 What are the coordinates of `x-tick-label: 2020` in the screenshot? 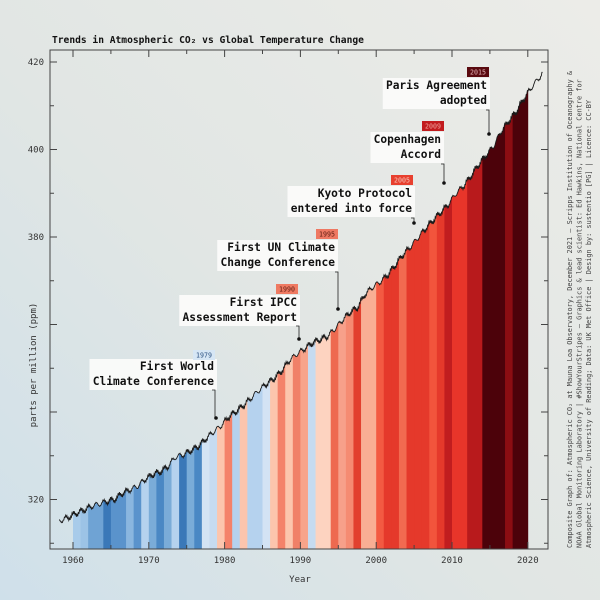 It's located at (528, 561).